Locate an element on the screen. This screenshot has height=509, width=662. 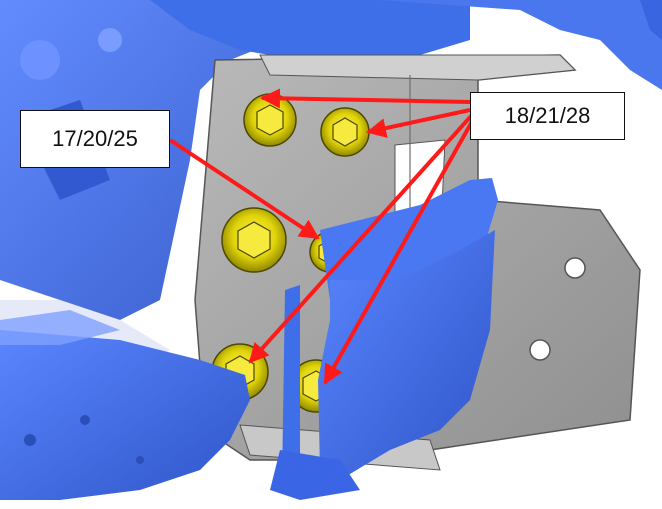
torque-callout-right-label: 18/21/28 is located at coordinates (547, 115).